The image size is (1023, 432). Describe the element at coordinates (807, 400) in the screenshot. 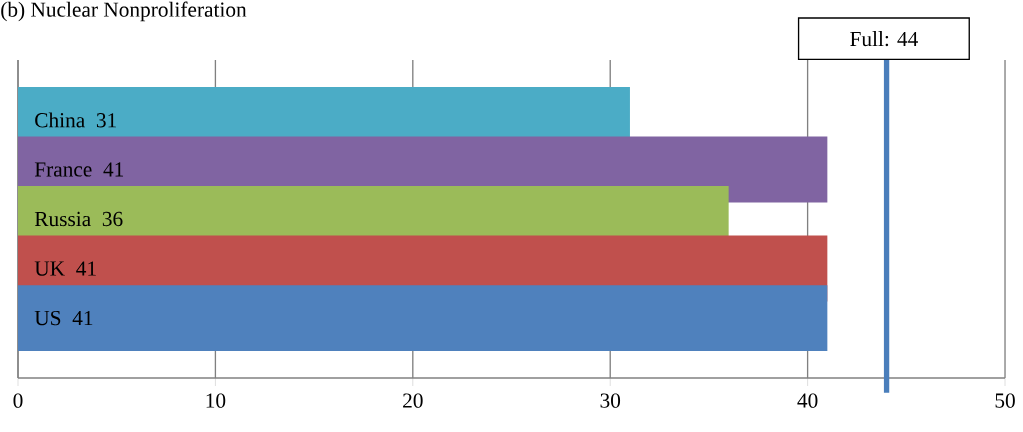

I see `x-tick-label: 40` at that location.